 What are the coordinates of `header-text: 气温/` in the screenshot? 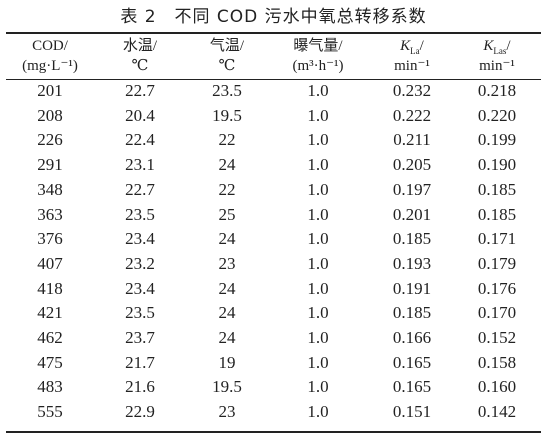 It's located at (227, 46).